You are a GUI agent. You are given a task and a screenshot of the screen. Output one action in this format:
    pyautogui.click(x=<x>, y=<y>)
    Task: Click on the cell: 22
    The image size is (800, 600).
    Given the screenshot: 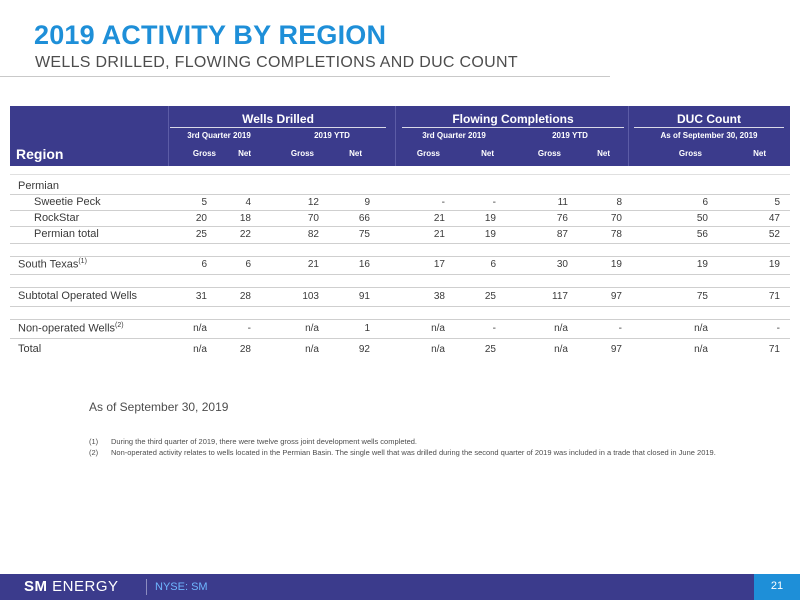 What is the action you would take?
    pyautogui.click(x=245, y=234)
    